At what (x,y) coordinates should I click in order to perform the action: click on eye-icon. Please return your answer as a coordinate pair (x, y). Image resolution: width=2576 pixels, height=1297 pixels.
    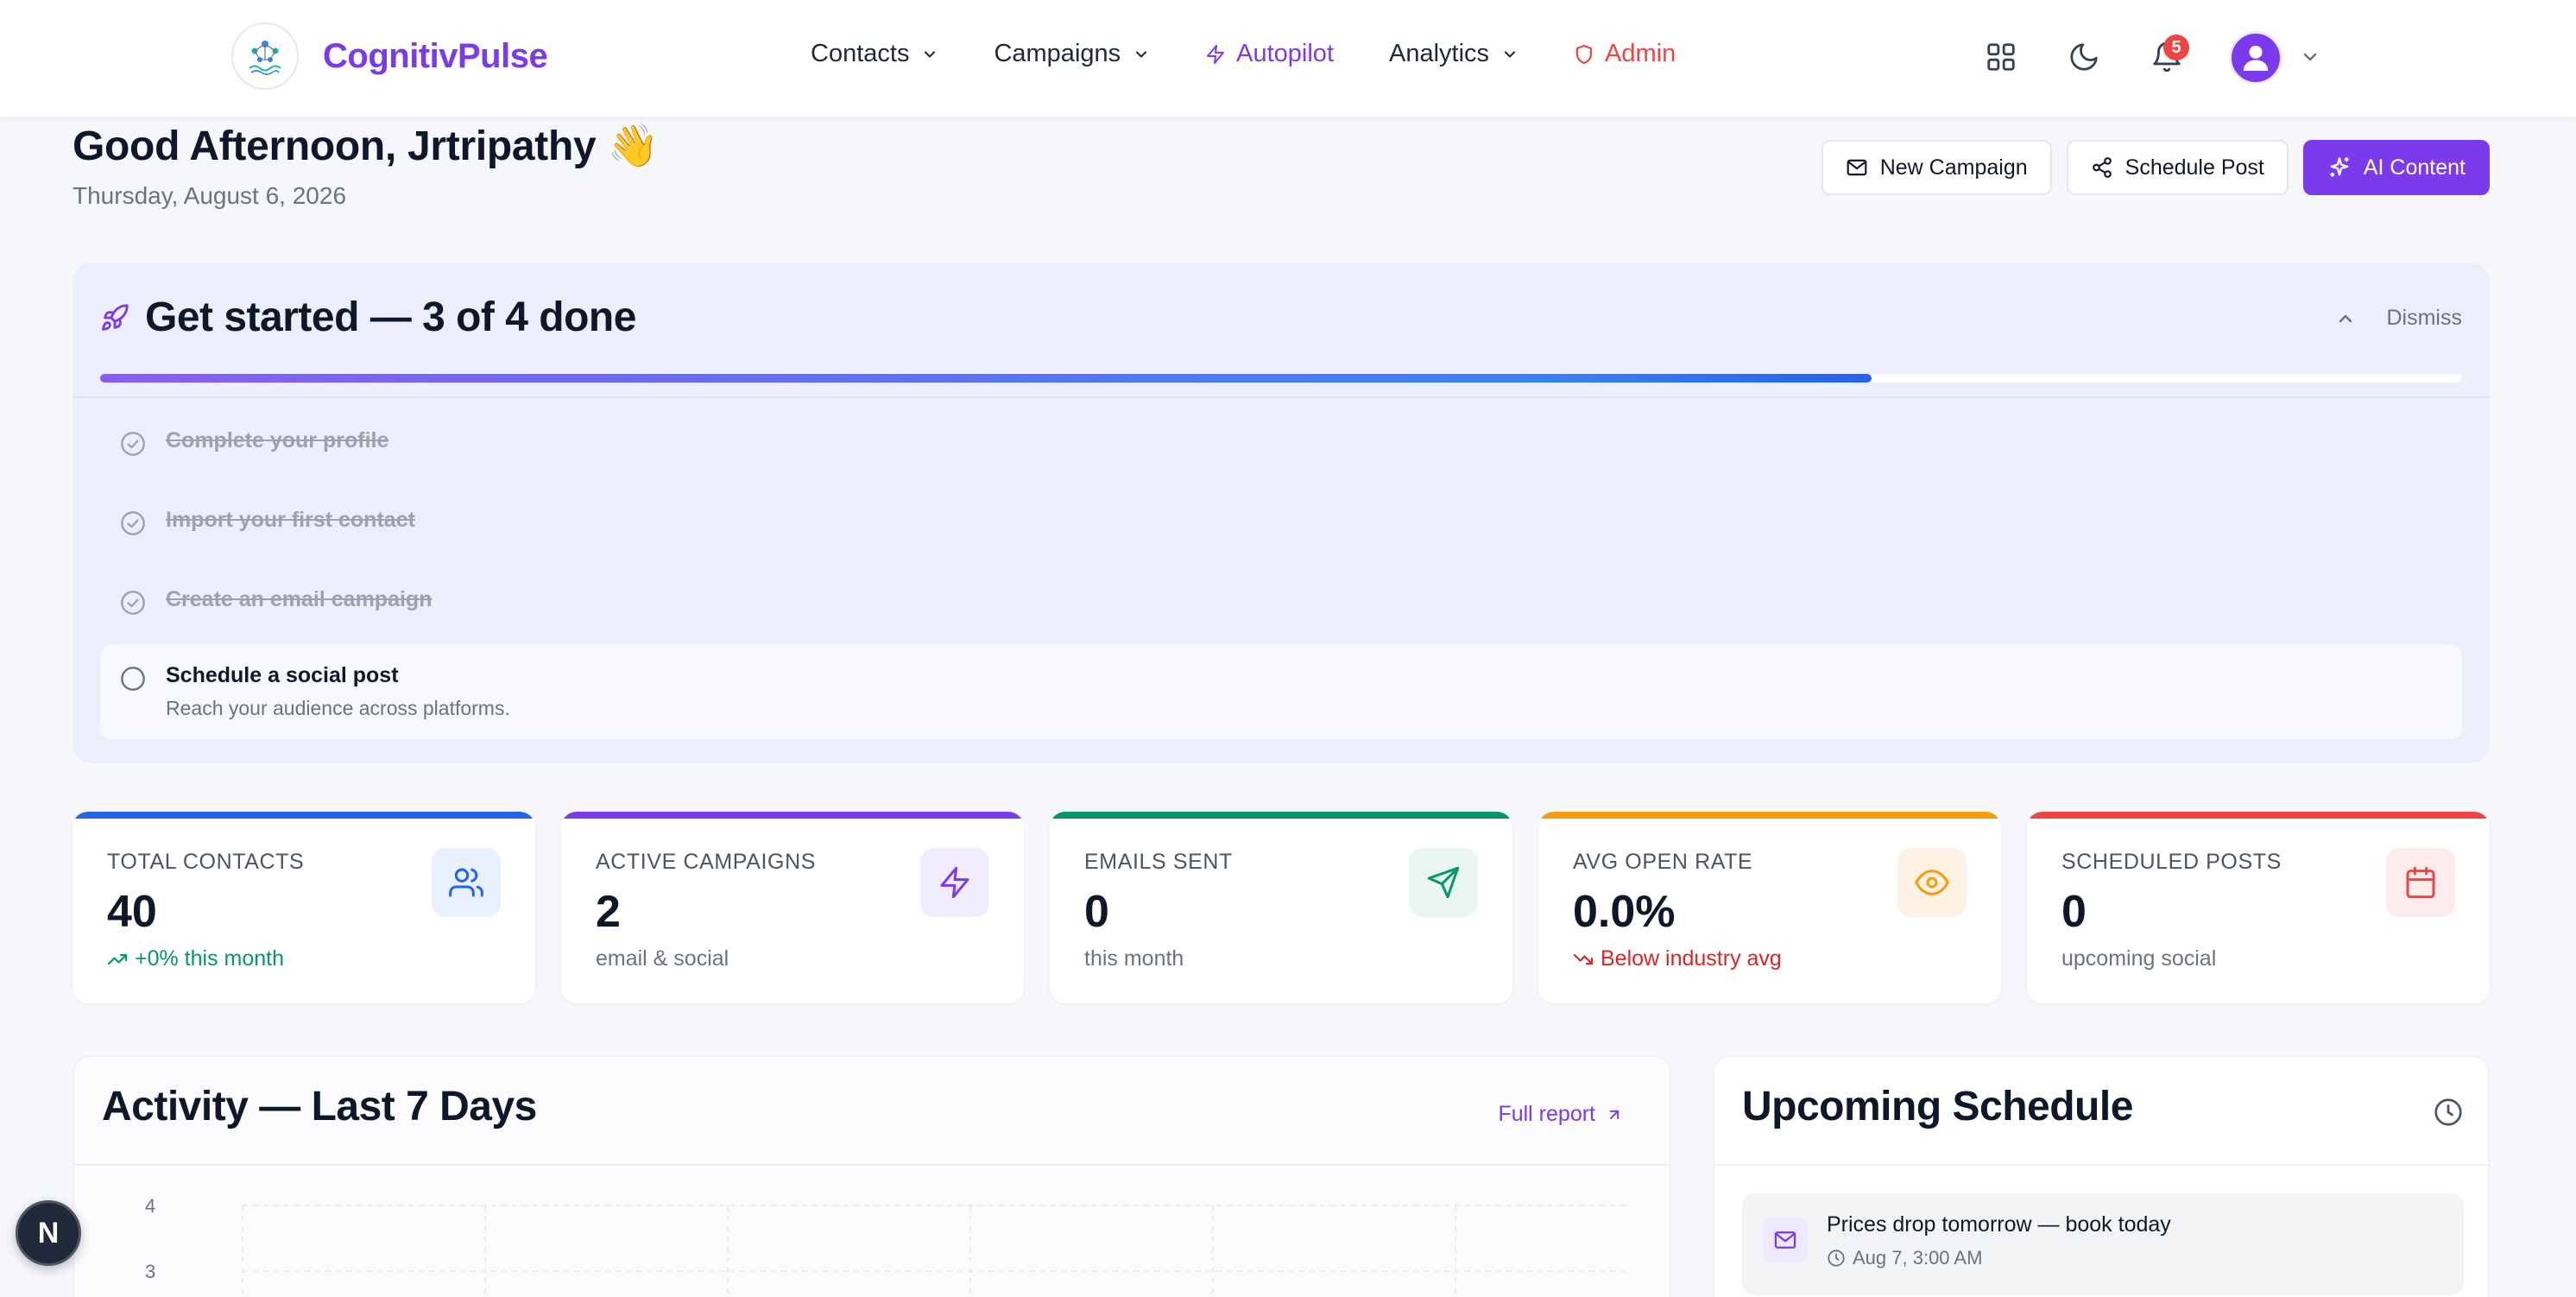
    Looking at the image, I should click on (1932, 882).